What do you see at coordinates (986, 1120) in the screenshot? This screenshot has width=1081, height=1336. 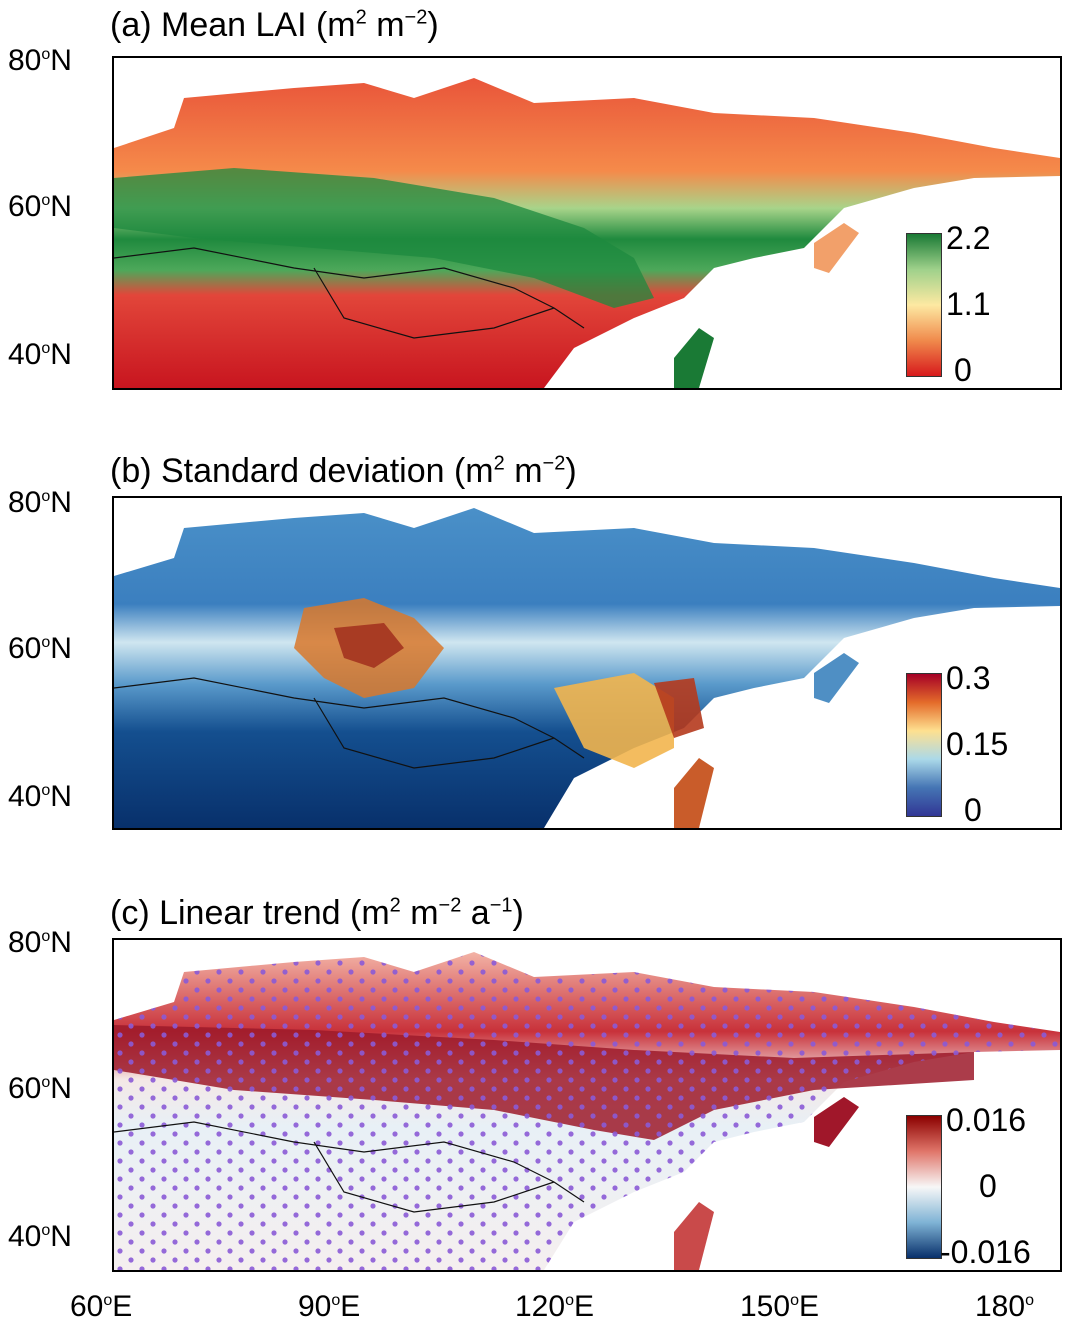 I see `panel-c-cbar-max: 0.016` at bounding box center [986, 1120].